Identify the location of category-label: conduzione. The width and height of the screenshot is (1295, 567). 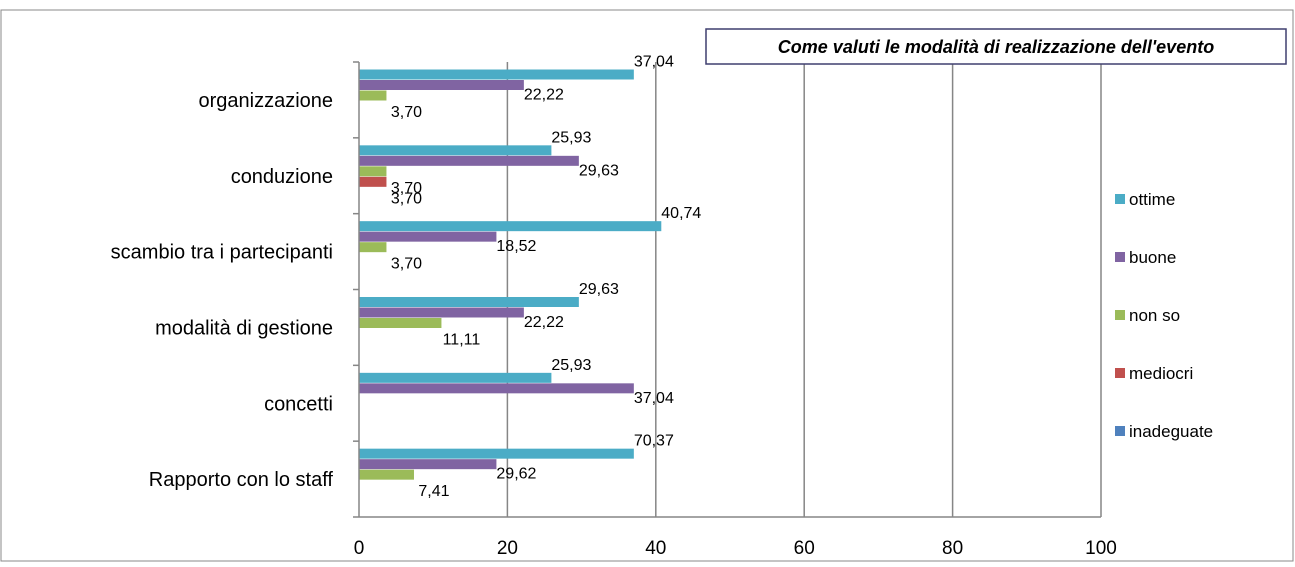
(282, 177).